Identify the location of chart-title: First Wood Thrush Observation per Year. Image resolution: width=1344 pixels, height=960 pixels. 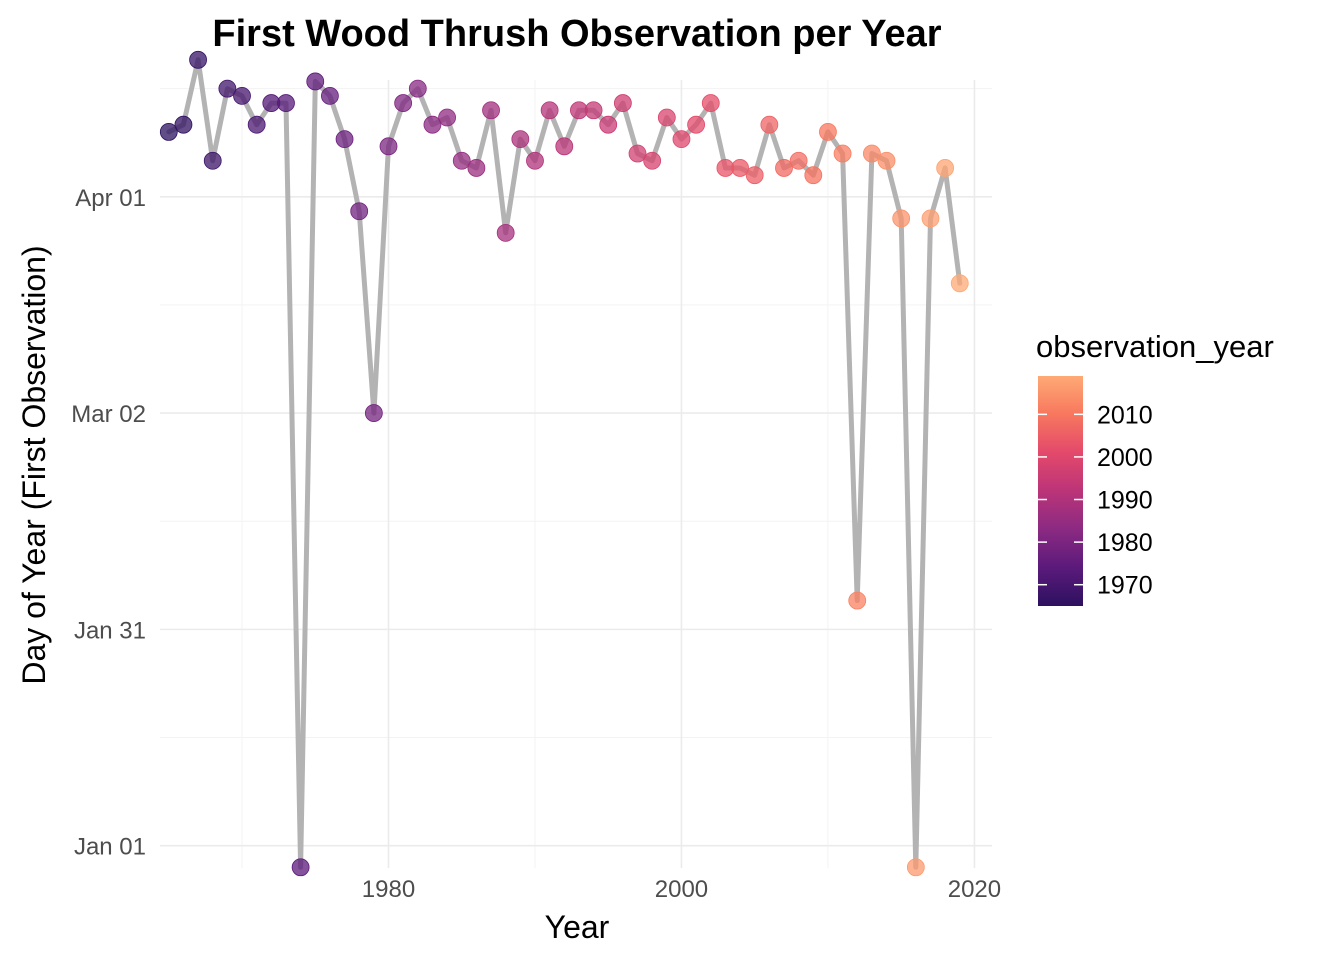
(576, 34).